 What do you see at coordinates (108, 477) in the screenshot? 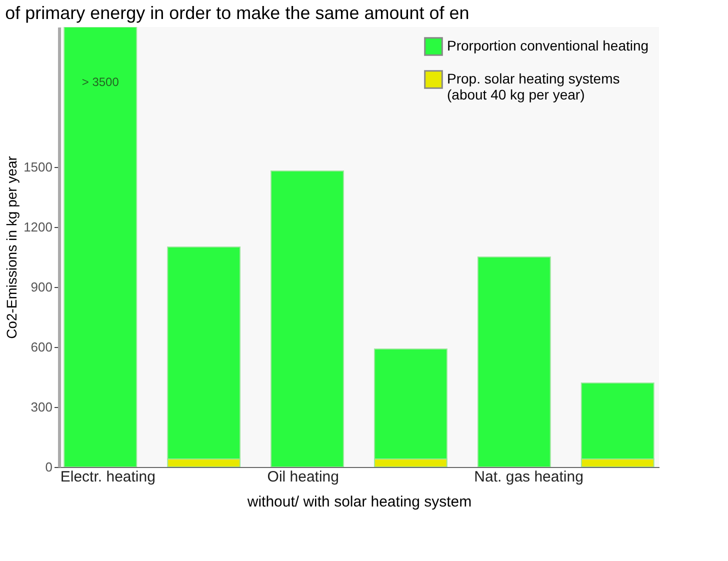
I see `x-tick-label: Electr. heating` at bounding box center [108, 477].